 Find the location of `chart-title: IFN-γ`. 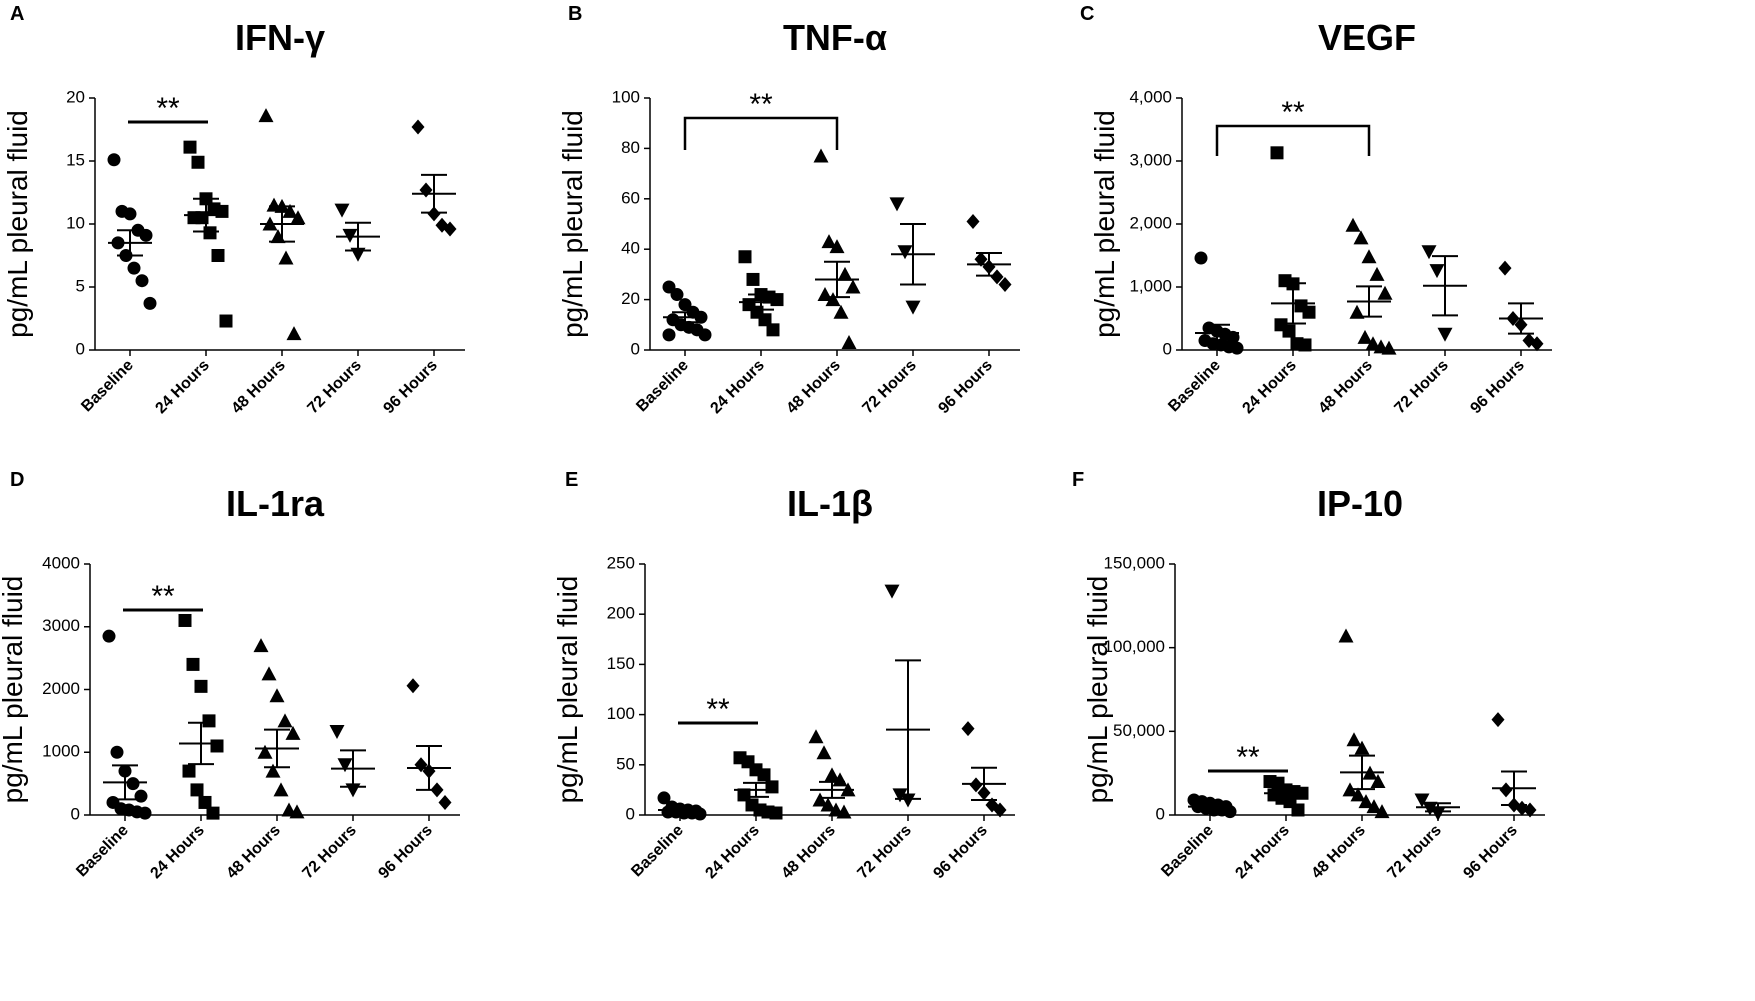

chart-title: IFN-γ is located at coordinates (280, 37).